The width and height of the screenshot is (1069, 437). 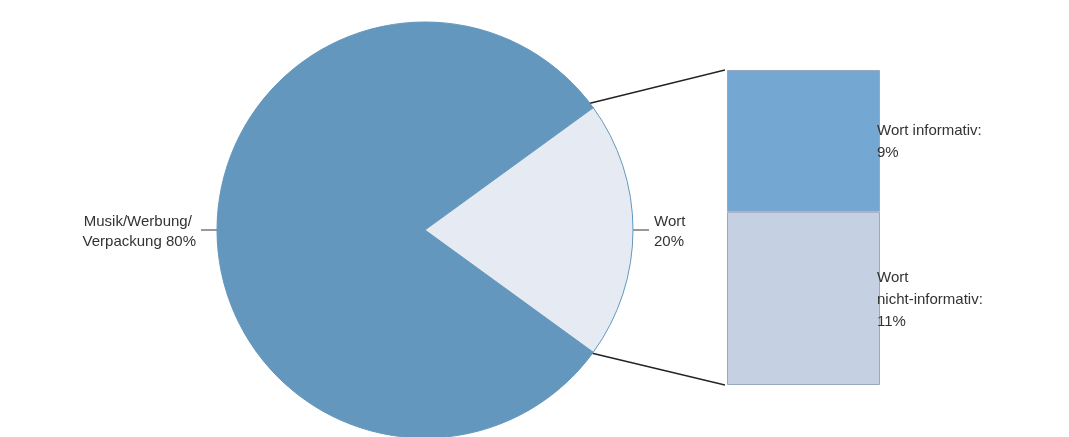 I want to click on slice-label: Wort, so click(x=672, y=220).